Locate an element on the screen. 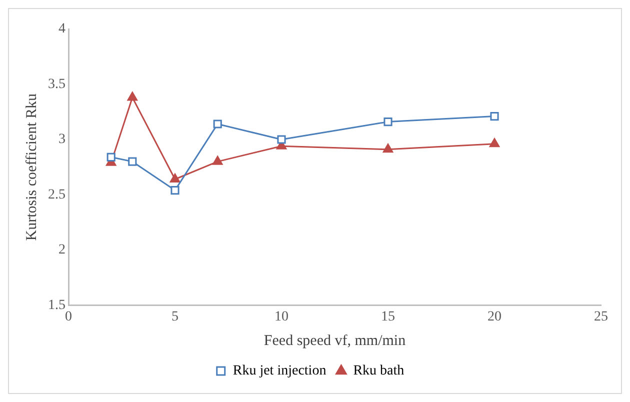 The width and height of the screenshot is (630, 402). y-tick-label: 3 is located at coordinates (62, 140).